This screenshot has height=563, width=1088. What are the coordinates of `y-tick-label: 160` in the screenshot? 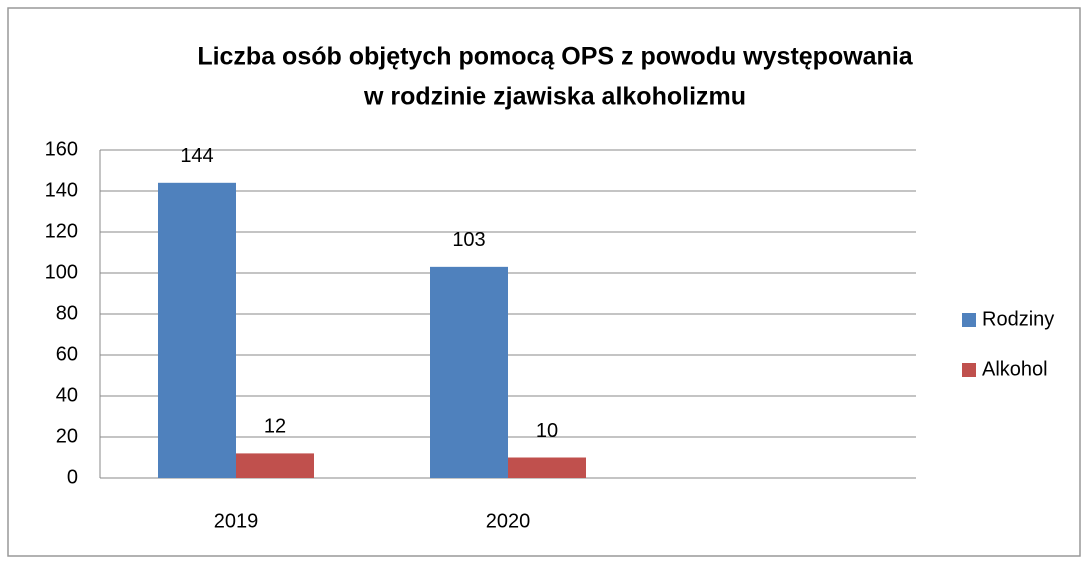 It's located at (61, 149).